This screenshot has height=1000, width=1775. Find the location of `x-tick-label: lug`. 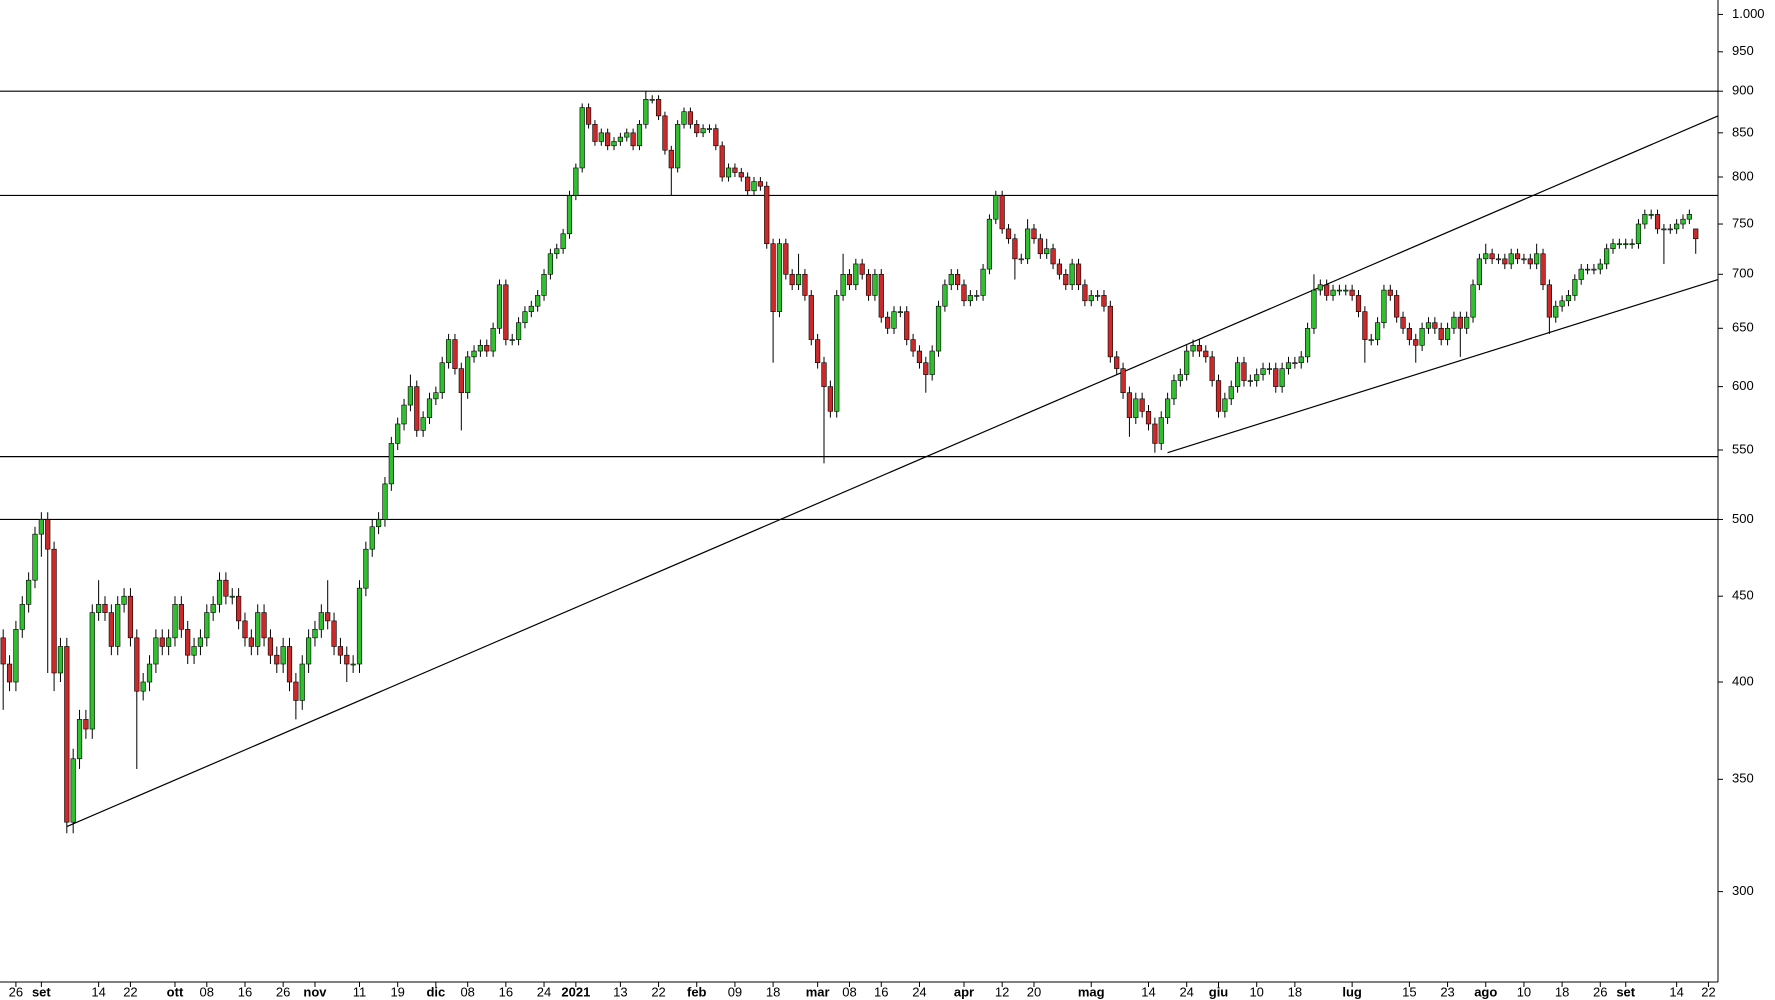

x-tick-label: lug is located at coordinates (1352, 991).